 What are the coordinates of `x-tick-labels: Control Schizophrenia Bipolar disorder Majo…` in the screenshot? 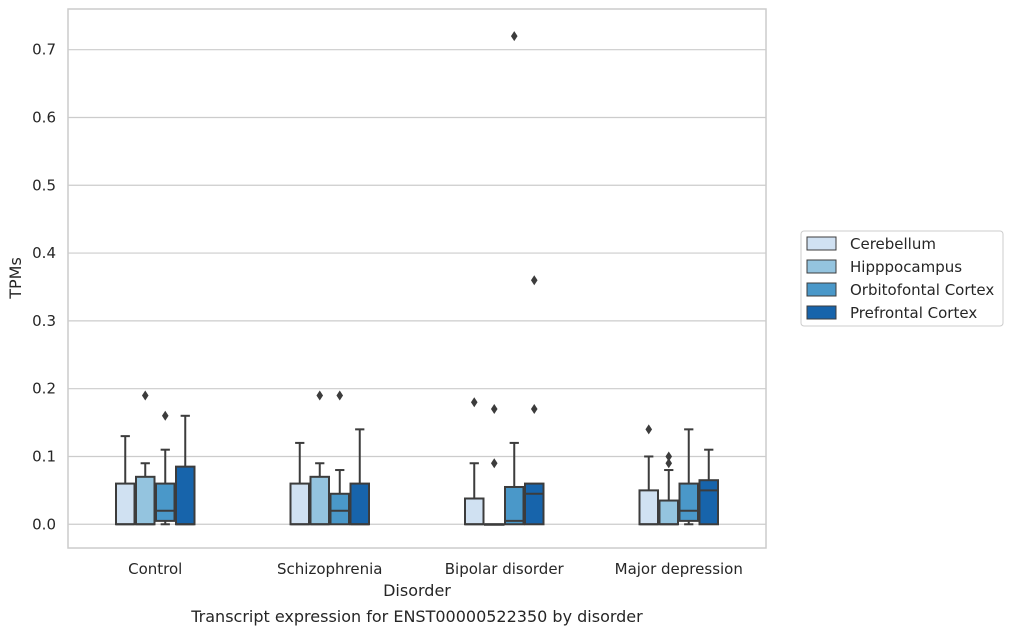 It's located at (435, 569).